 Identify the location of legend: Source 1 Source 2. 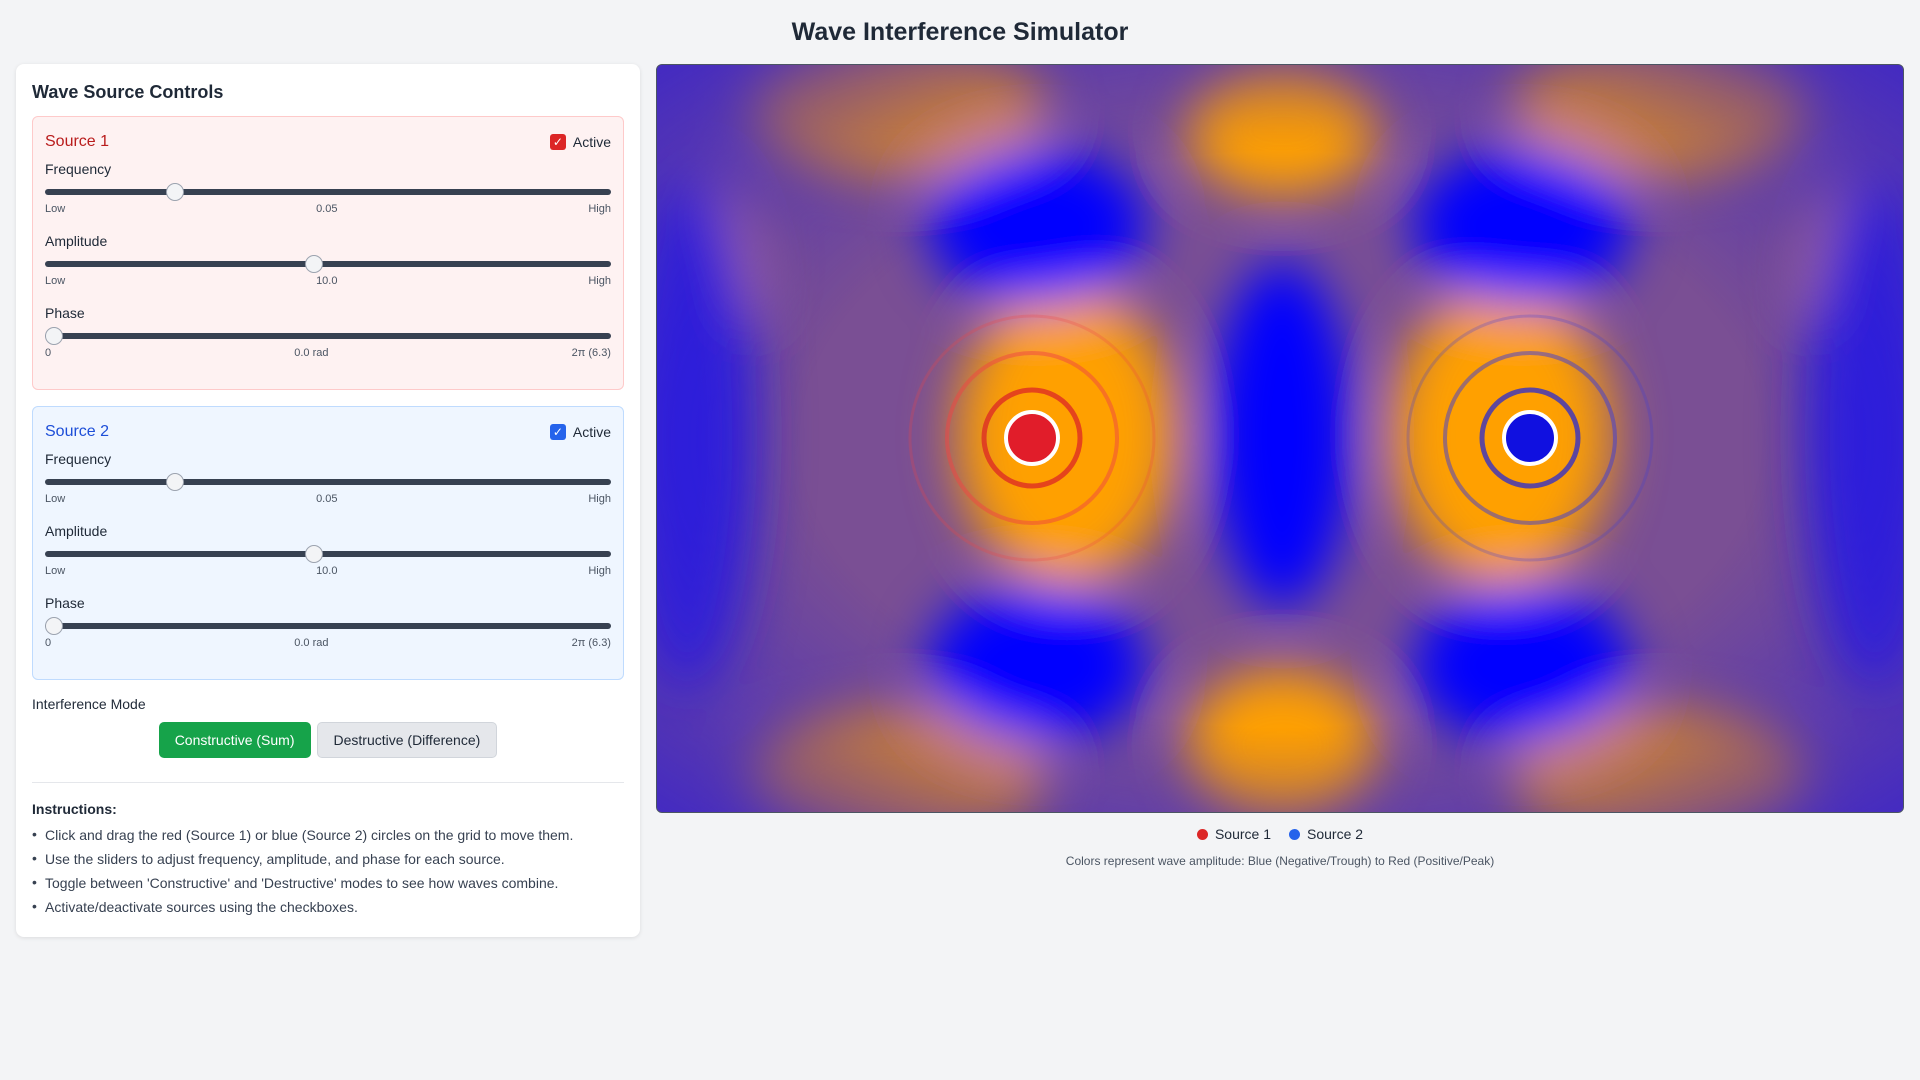
(1280, 834).